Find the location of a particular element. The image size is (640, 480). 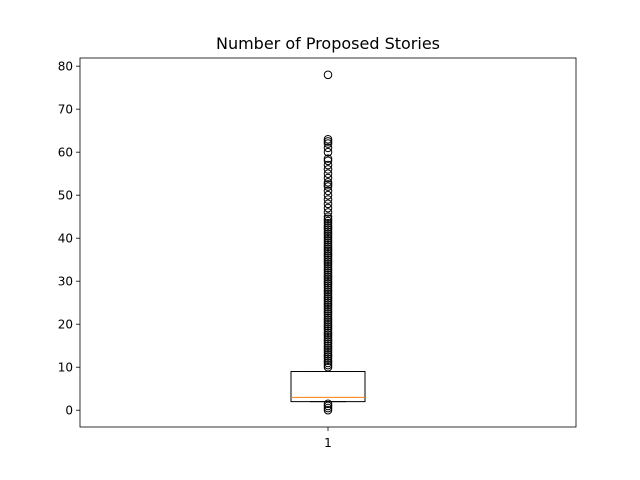

x-axis: 1 is located at coordinates (328, 438).